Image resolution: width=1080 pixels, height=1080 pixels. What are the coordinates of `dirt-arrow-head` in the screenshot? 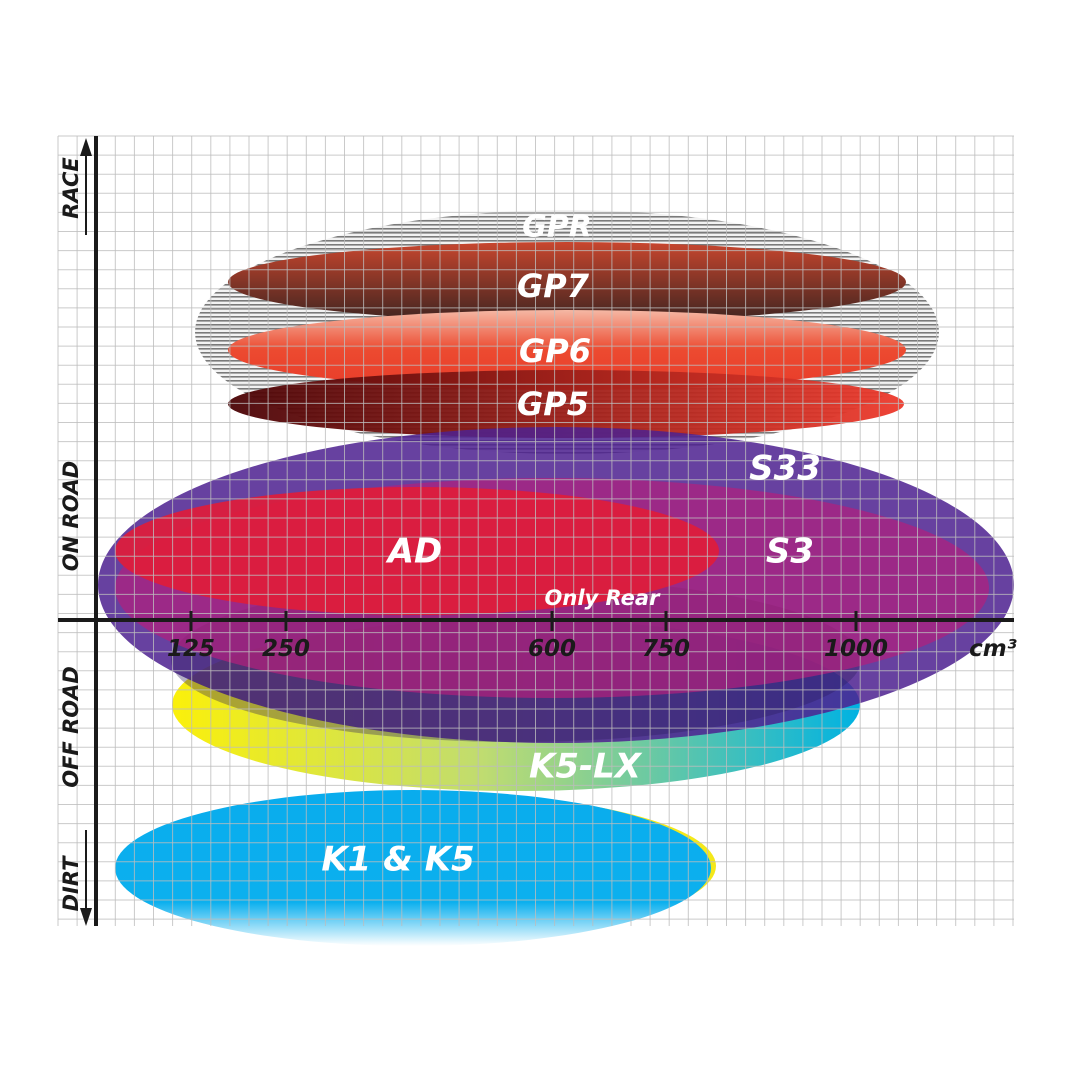 It's located at (86, 917).